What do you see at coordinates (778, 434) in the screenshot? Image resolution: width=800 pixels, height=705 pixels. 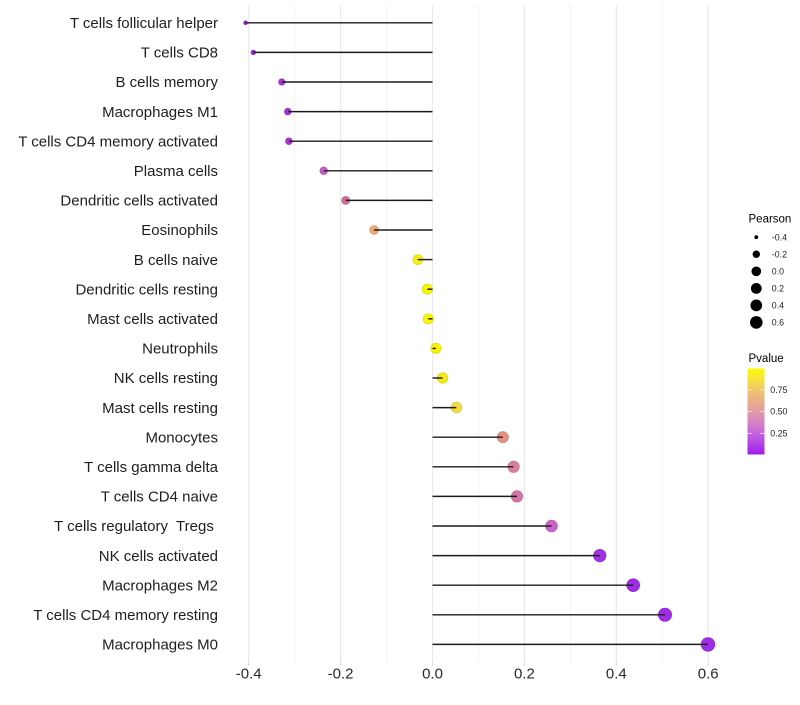 I see `svg-text: 0.25` at bounding box center [778, 434].